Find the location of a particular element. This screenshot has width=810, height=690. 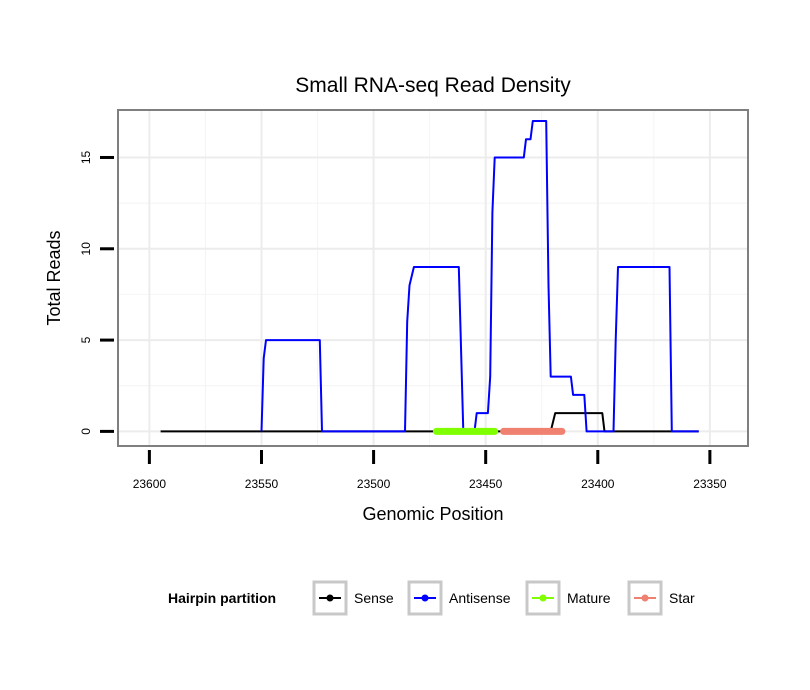

legend-title: Hairpin partition is located at coordinates (222, 598).